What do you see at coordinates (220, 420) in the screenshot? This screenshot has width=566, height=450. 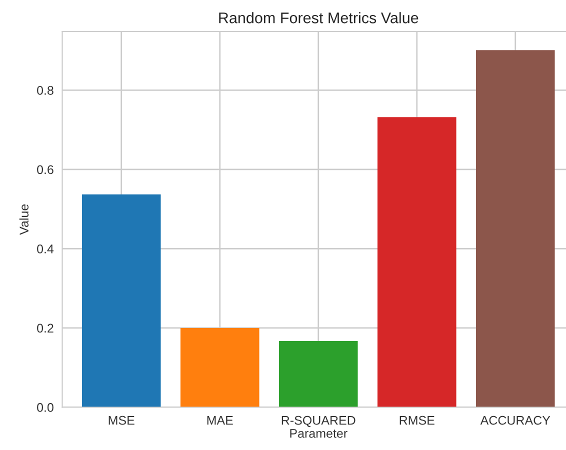 I see `x-tick-label: MAE` at bounding box center [220, 420].